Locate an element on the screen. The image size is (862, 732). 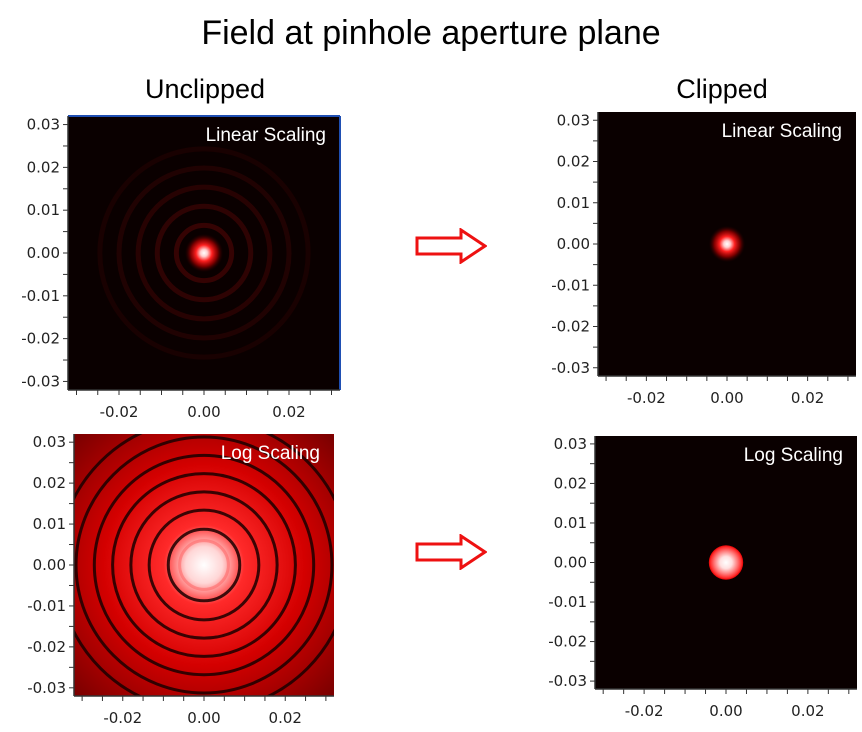
diffraction-ring is located at coordinates (204, 253).